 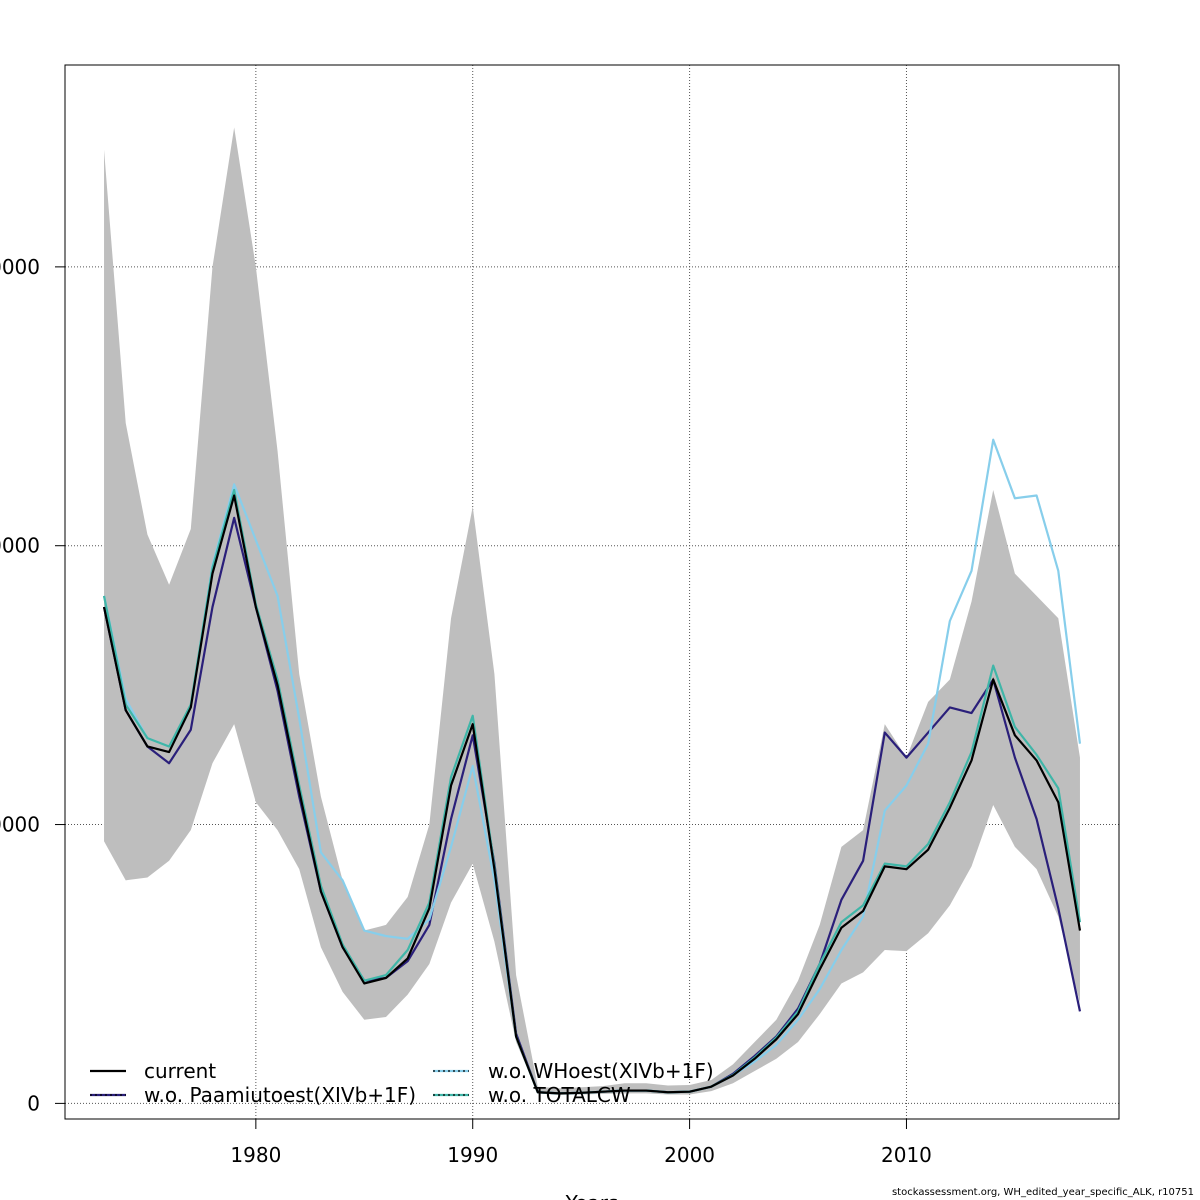 I want to click on legend-label: w.o. WHoest(XIVb+1F), so click(x=601, y=1071).